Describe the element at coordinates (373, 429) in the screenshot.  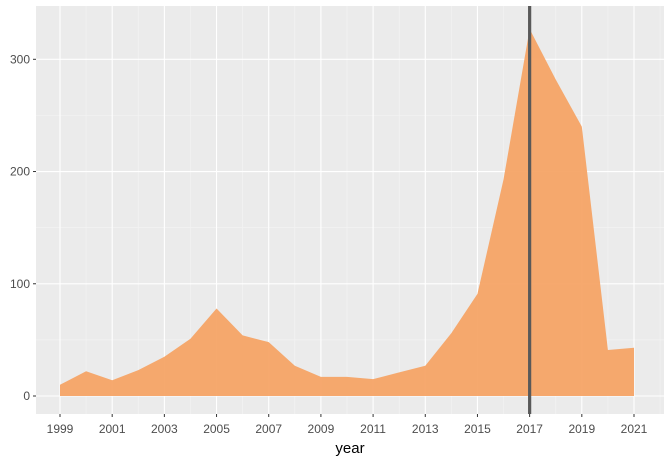
I see `x-tick-label: 2011` at that location.